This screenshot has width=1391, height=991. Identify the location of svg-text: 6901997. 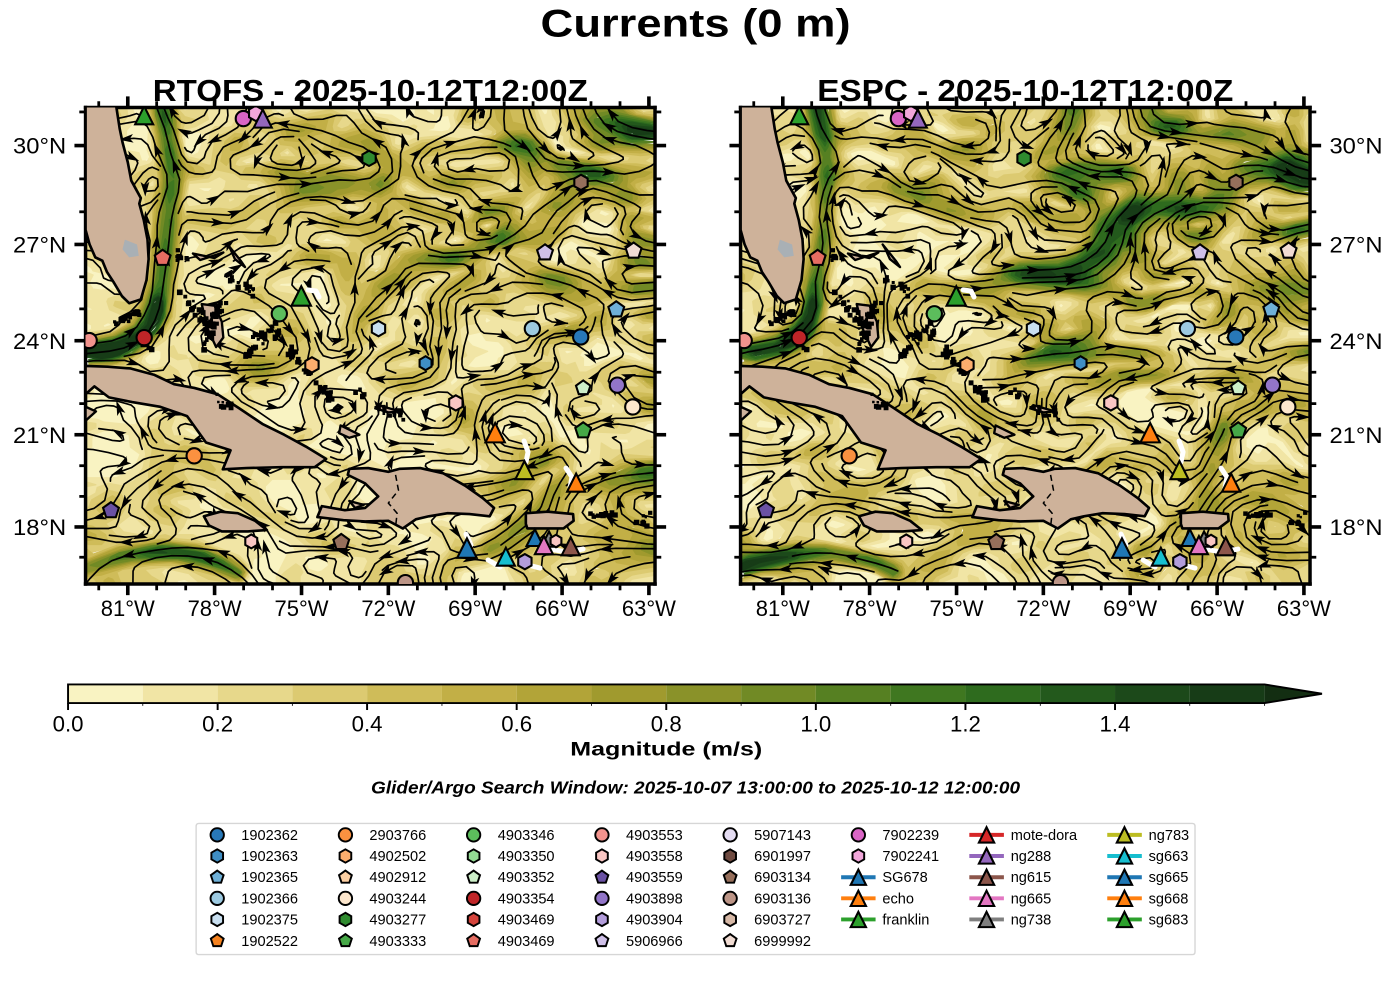
(782, 857).